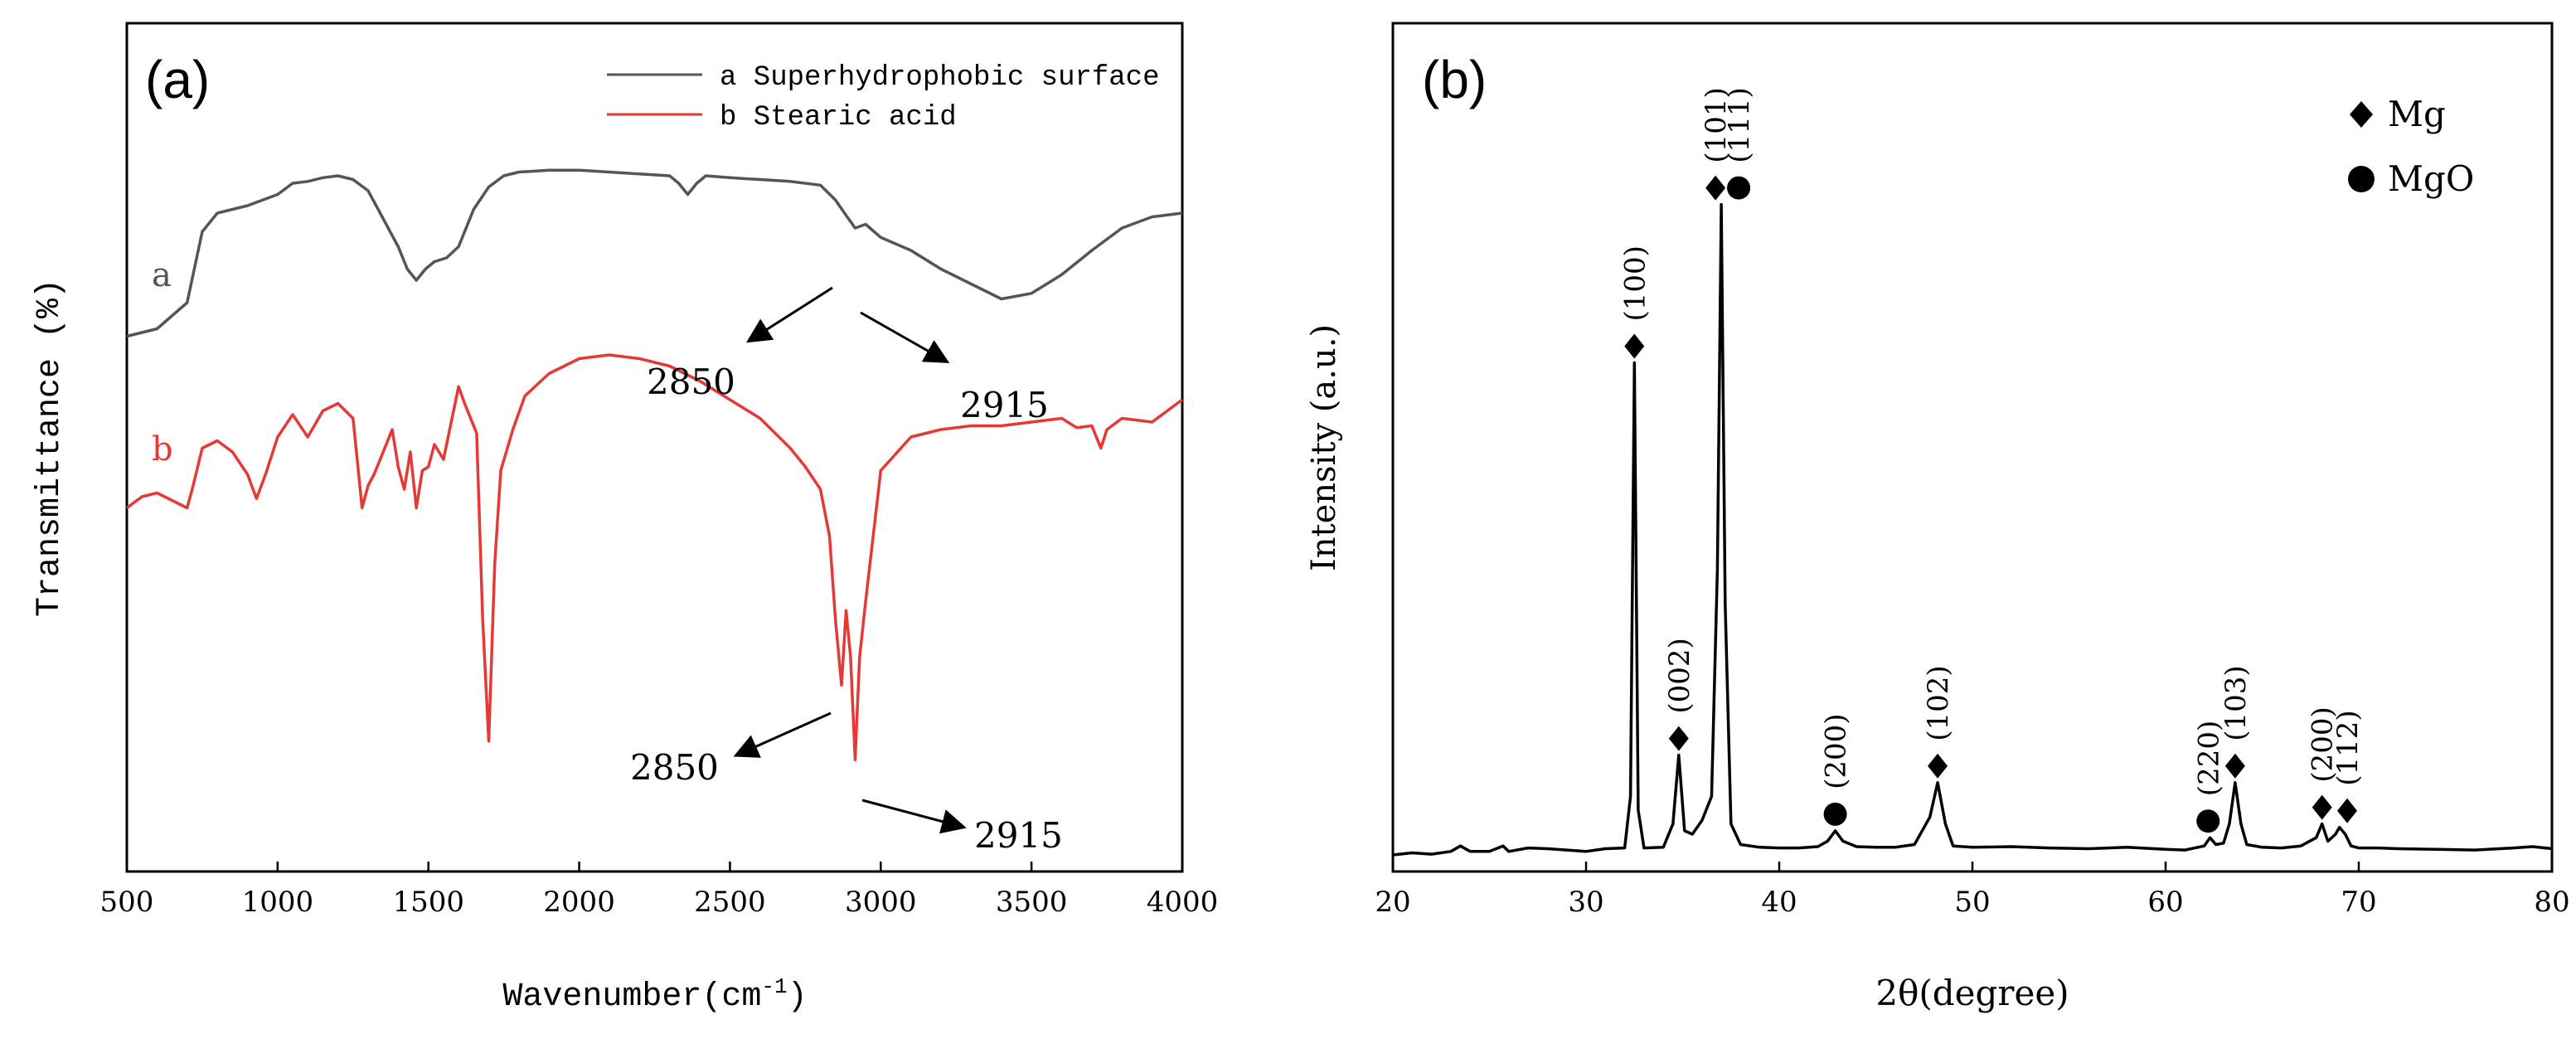 The image size is (2576, 1039). Describe the element at coordinates (691, 382) in the screenshot. I see `annotation-a-2850: 2850` at that location.